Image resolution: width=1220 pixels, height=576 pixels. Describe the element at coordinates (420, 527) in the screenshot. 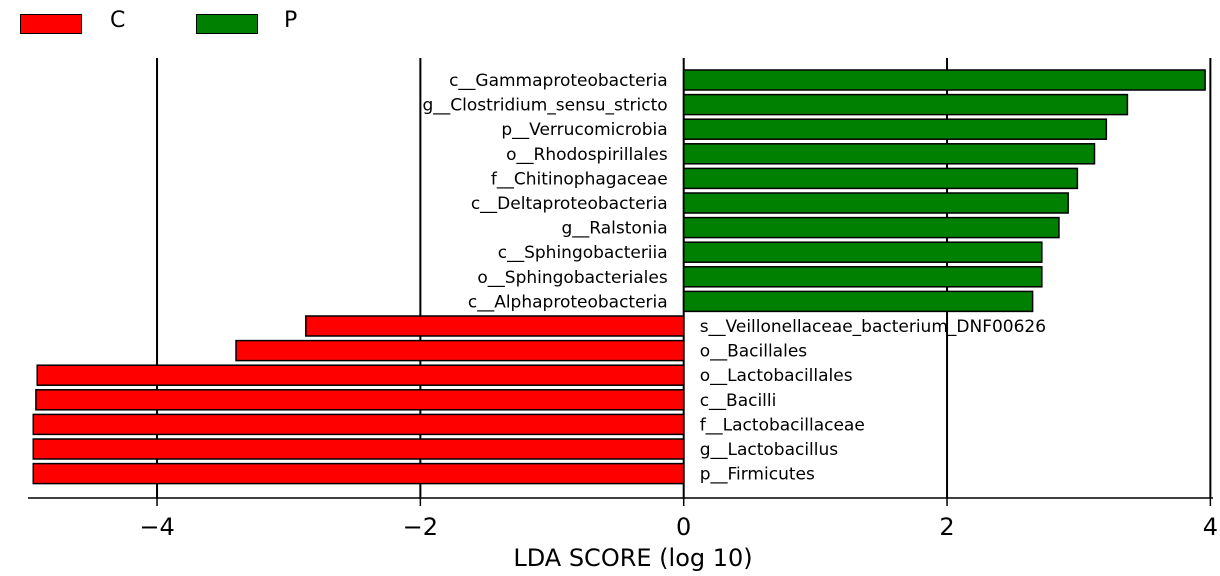

I see `x-tick-label: −2` at that location.